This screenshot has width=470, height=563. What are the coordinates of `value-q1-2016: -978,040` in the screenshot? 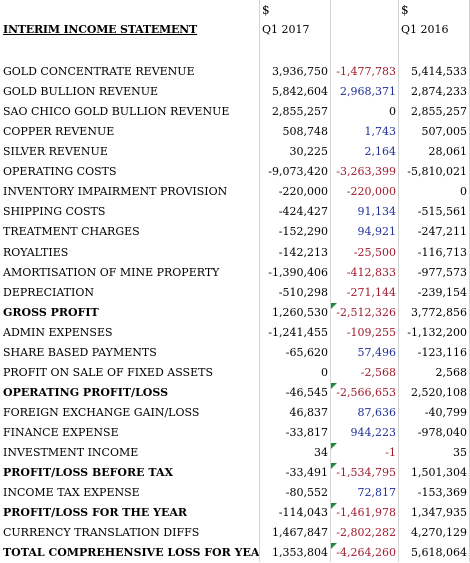 It's located at (442, 432).